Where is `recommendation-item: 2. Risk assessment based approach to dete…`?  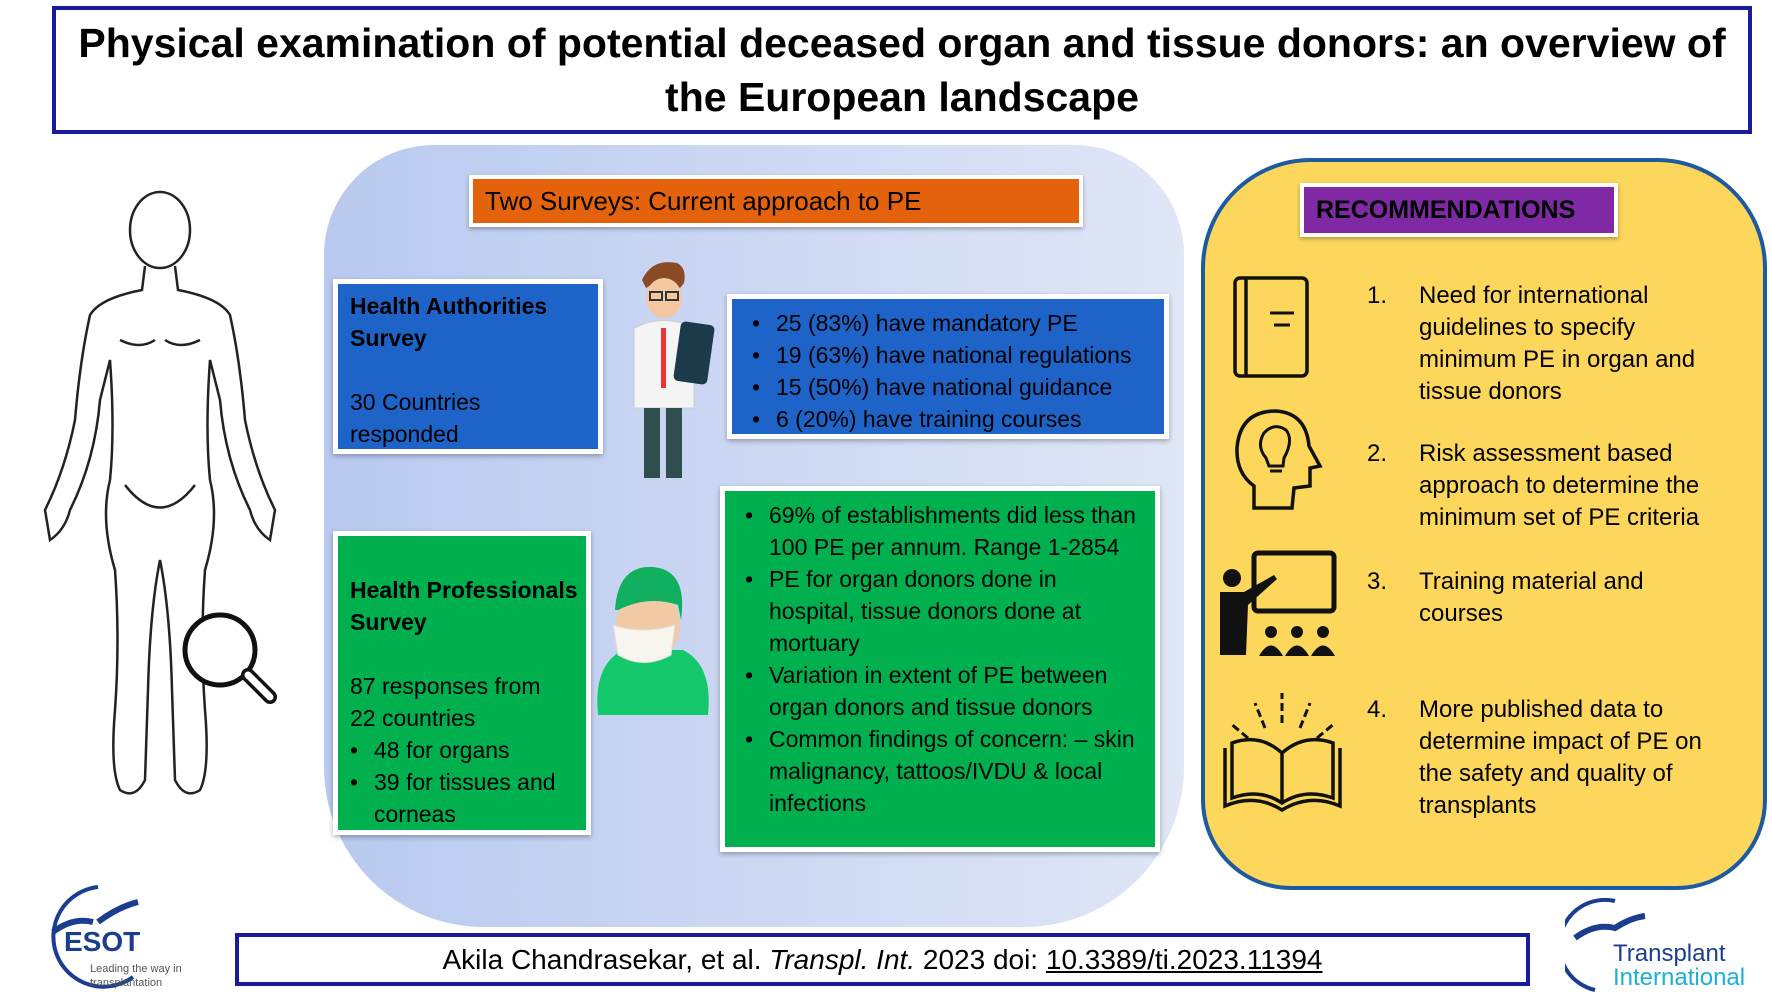 recommendation-item: 2. Risk assessment based approach to dete… is located at coordinates (1552, 486).